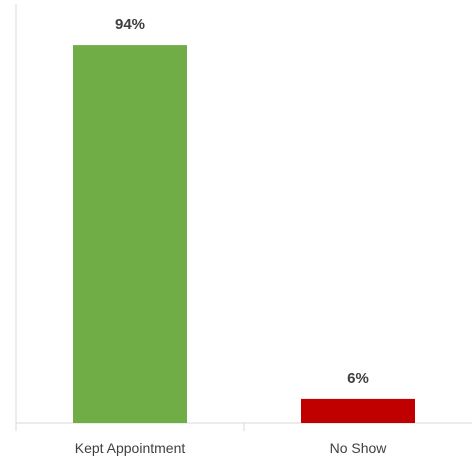 This screenshot has height=459, width=472. I want to click on data-label-no-show: 6%, so click(358, 378).